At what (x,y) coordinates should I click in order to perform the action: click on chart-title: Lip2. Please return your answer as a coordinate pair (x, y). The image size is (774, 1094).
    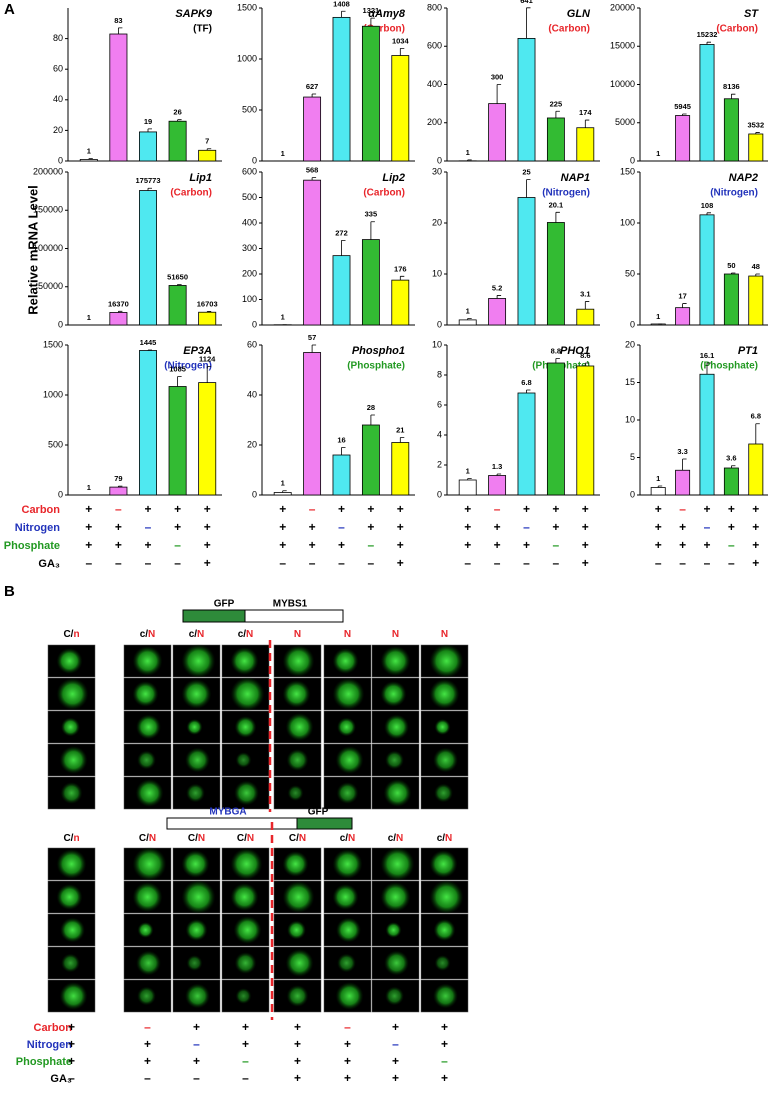
    Looking at the image, I should click on (393, 178).